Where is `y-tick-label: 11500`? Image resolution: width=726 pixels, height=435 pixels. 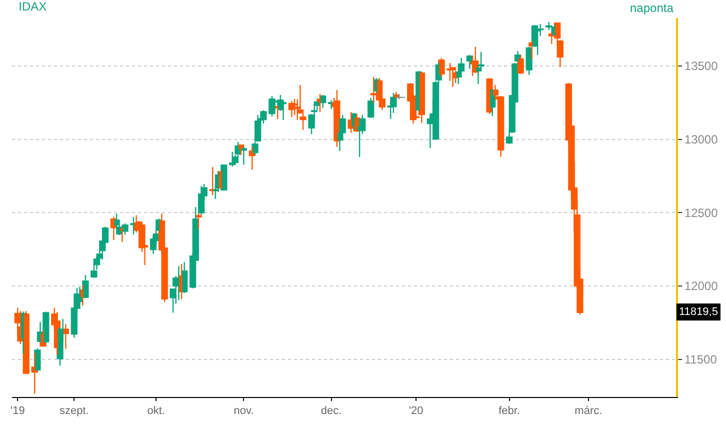 y-tick-label: 11500 is located at coordinates (701, 359).